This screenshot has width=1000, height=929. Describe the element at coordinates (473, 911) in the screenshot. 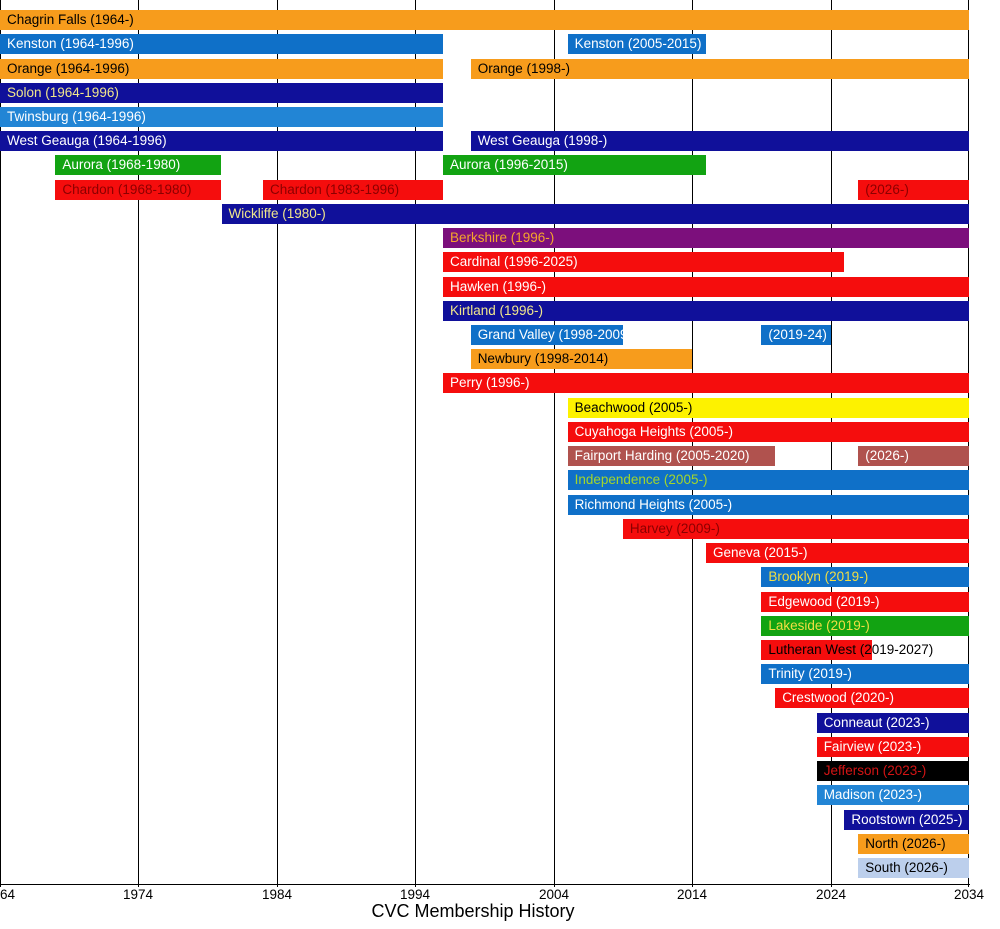

I see `chart-title: CVC Membership History` at that location.